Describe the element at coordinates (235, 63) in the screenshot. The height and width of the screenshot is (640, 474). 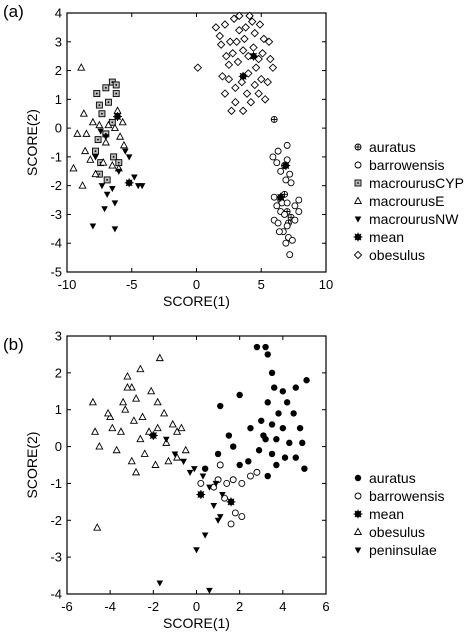
I see `series-obesulus` at that location.